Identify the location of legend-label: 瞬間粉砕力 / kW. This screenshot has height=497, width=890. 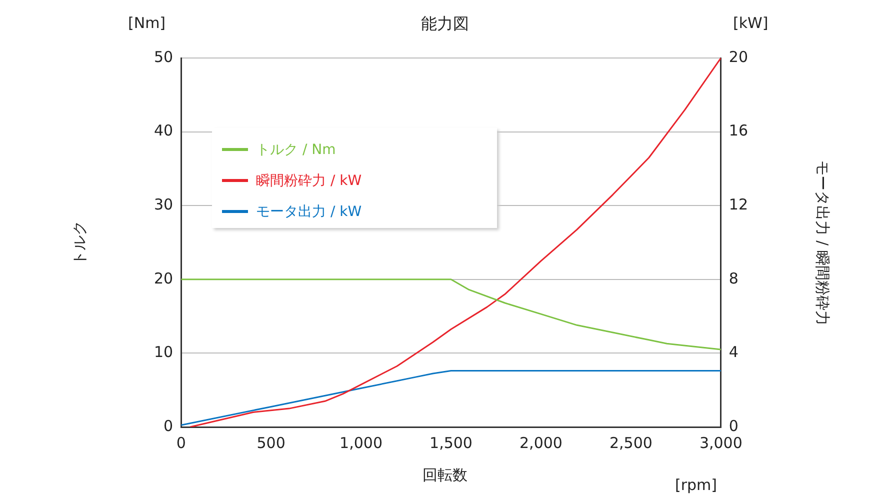
(309, 181).